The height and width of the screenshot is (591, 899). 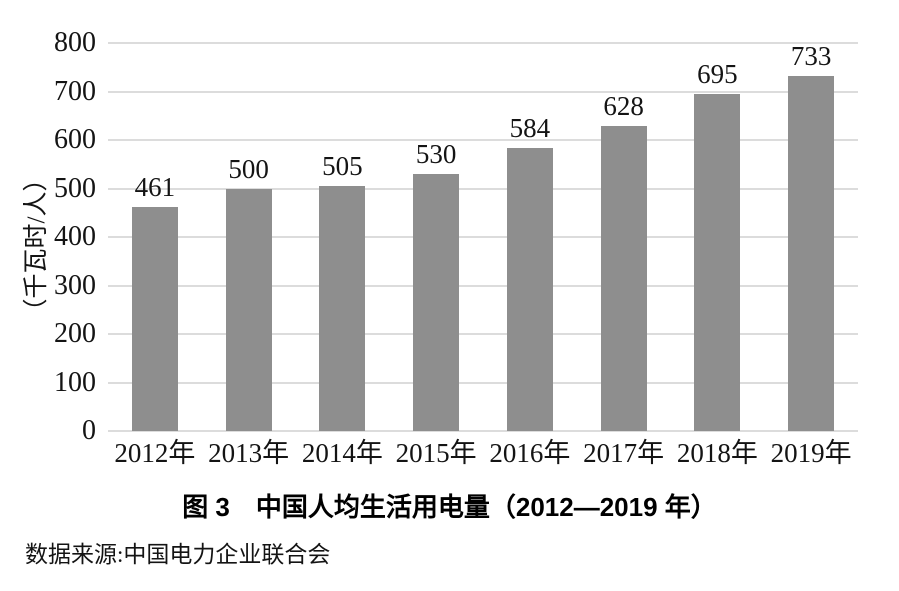 I want to click on x-tick-label: 2012年, so click(x=155, y=453).